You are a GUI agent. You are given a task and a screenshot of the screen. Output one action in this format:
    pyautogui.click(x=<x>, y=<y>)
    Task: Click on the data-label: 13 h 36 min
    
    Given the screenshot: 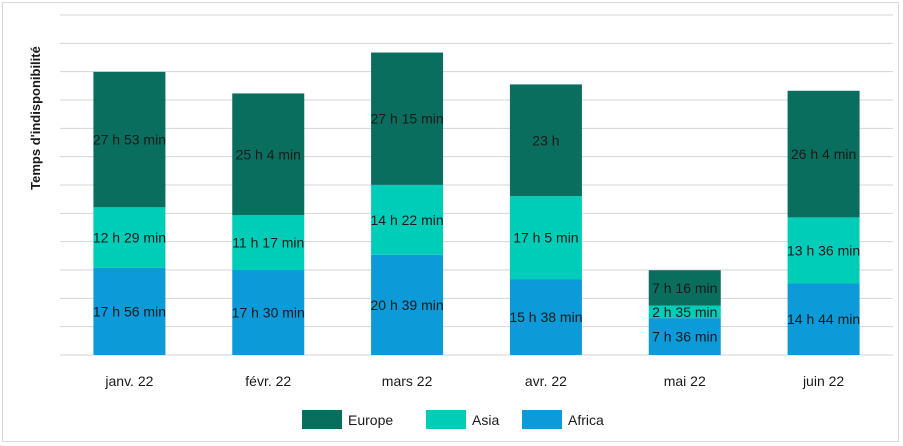 What is the action you would take?
    pyautogui.click(x=823, y=250)
    